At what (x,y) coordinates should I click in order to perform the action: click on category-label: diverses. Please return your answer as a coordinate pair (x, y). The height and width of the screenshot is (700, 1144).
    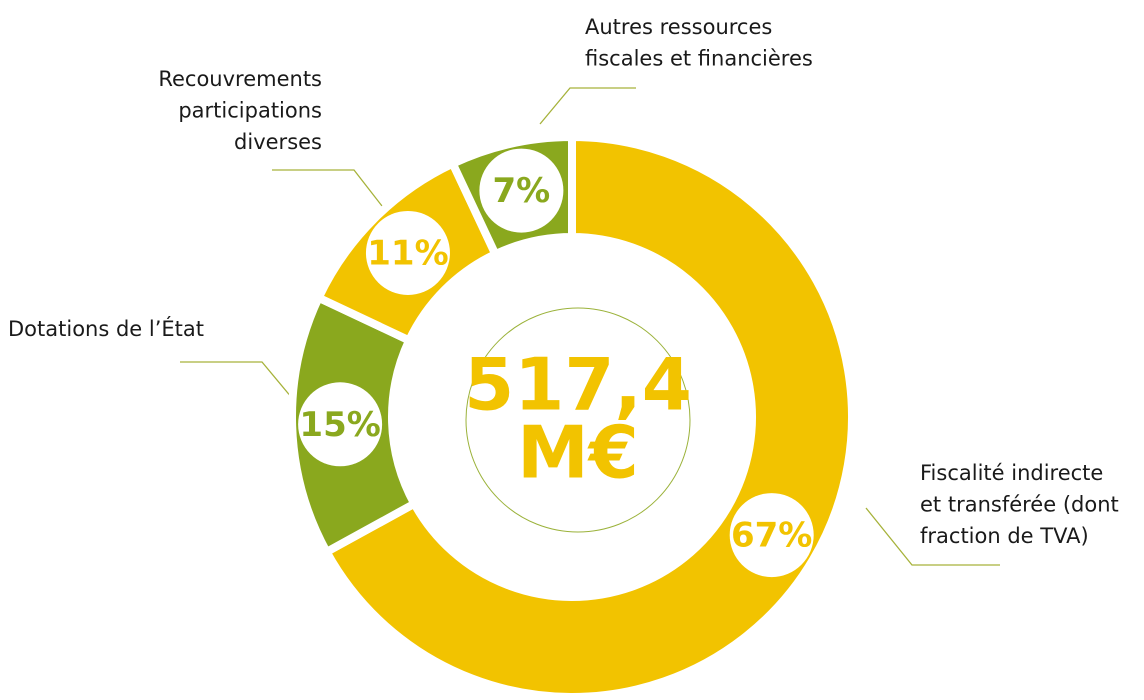
    Looking at the image, I should click on (278, 142).